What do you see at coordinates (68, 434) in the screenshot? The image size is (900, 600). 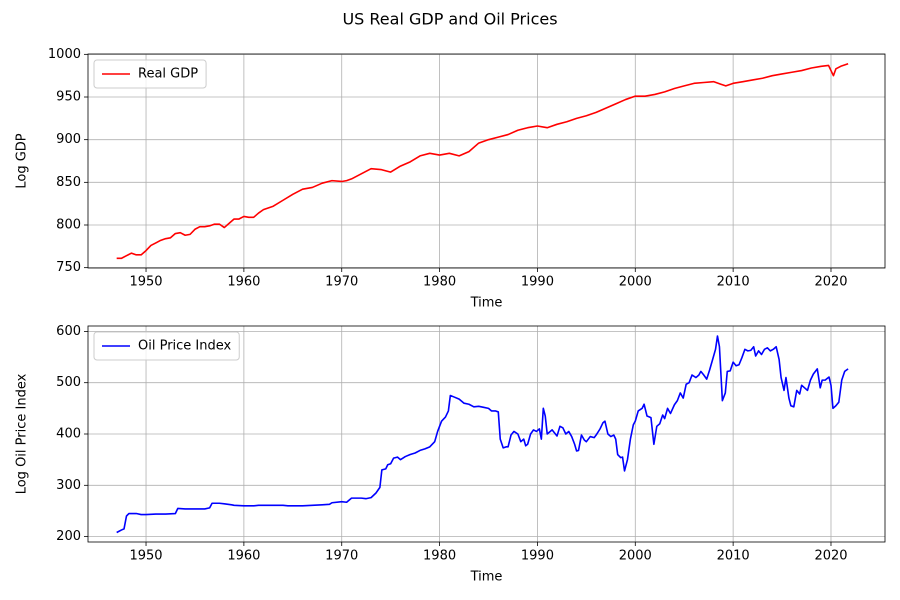 I see `y-tick-label: 400` at bounding box center [68, 434].